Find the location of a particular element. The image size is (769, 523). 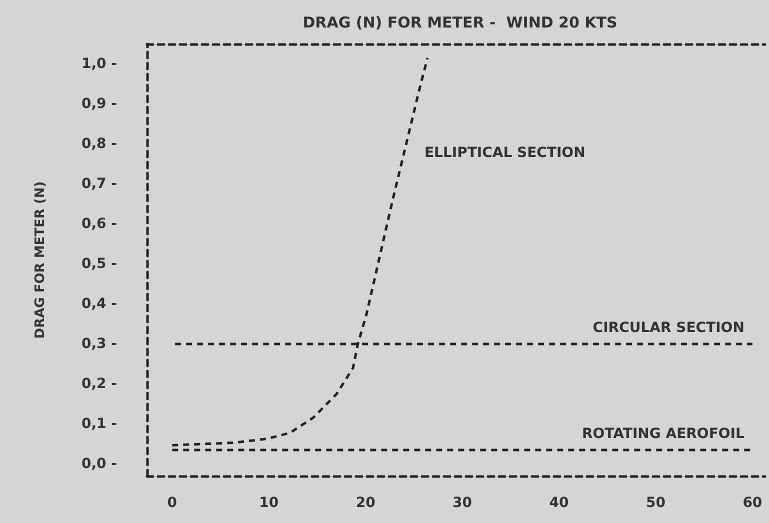

x-tick-label: 10 is located at coordinates (269, 503).